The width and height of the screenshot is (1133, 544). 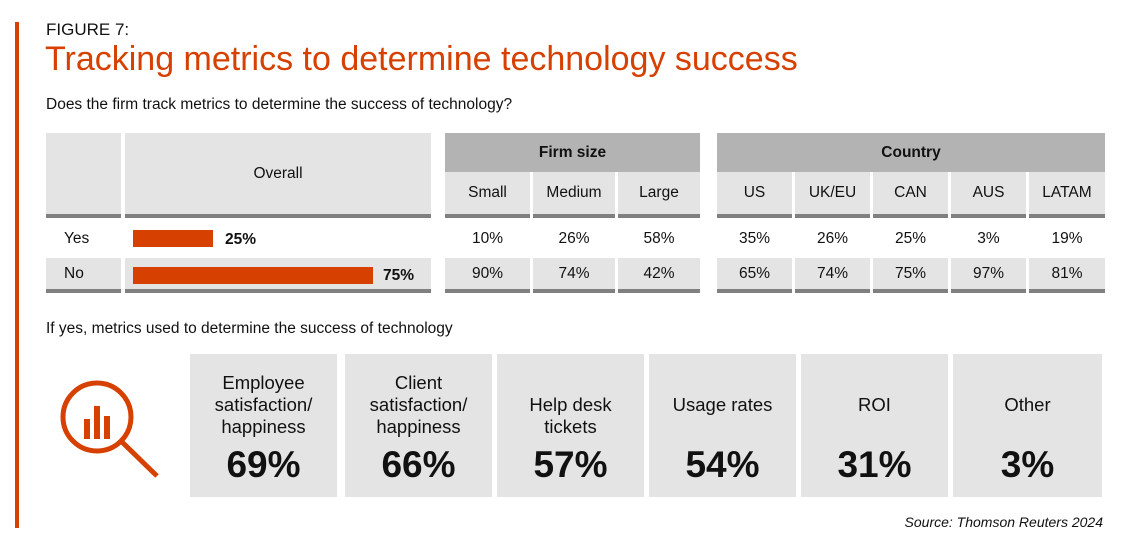 I want to click on overall-value: 25%, so click(x=241, y=239).